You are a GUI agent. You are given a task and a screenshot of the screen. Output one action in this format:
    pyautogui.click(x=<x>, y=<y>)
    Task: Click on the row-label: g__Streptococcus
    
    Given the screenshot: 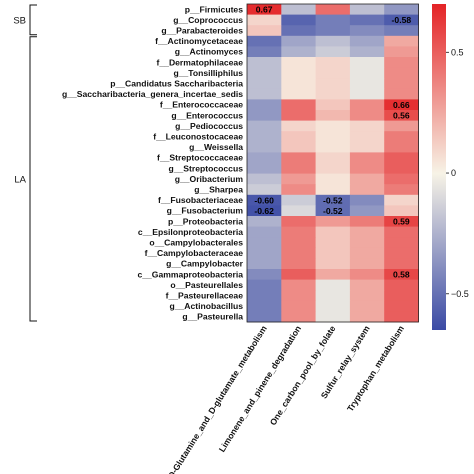 What is the action you would take?
    pyautogui.click(x=205, y=168)
    